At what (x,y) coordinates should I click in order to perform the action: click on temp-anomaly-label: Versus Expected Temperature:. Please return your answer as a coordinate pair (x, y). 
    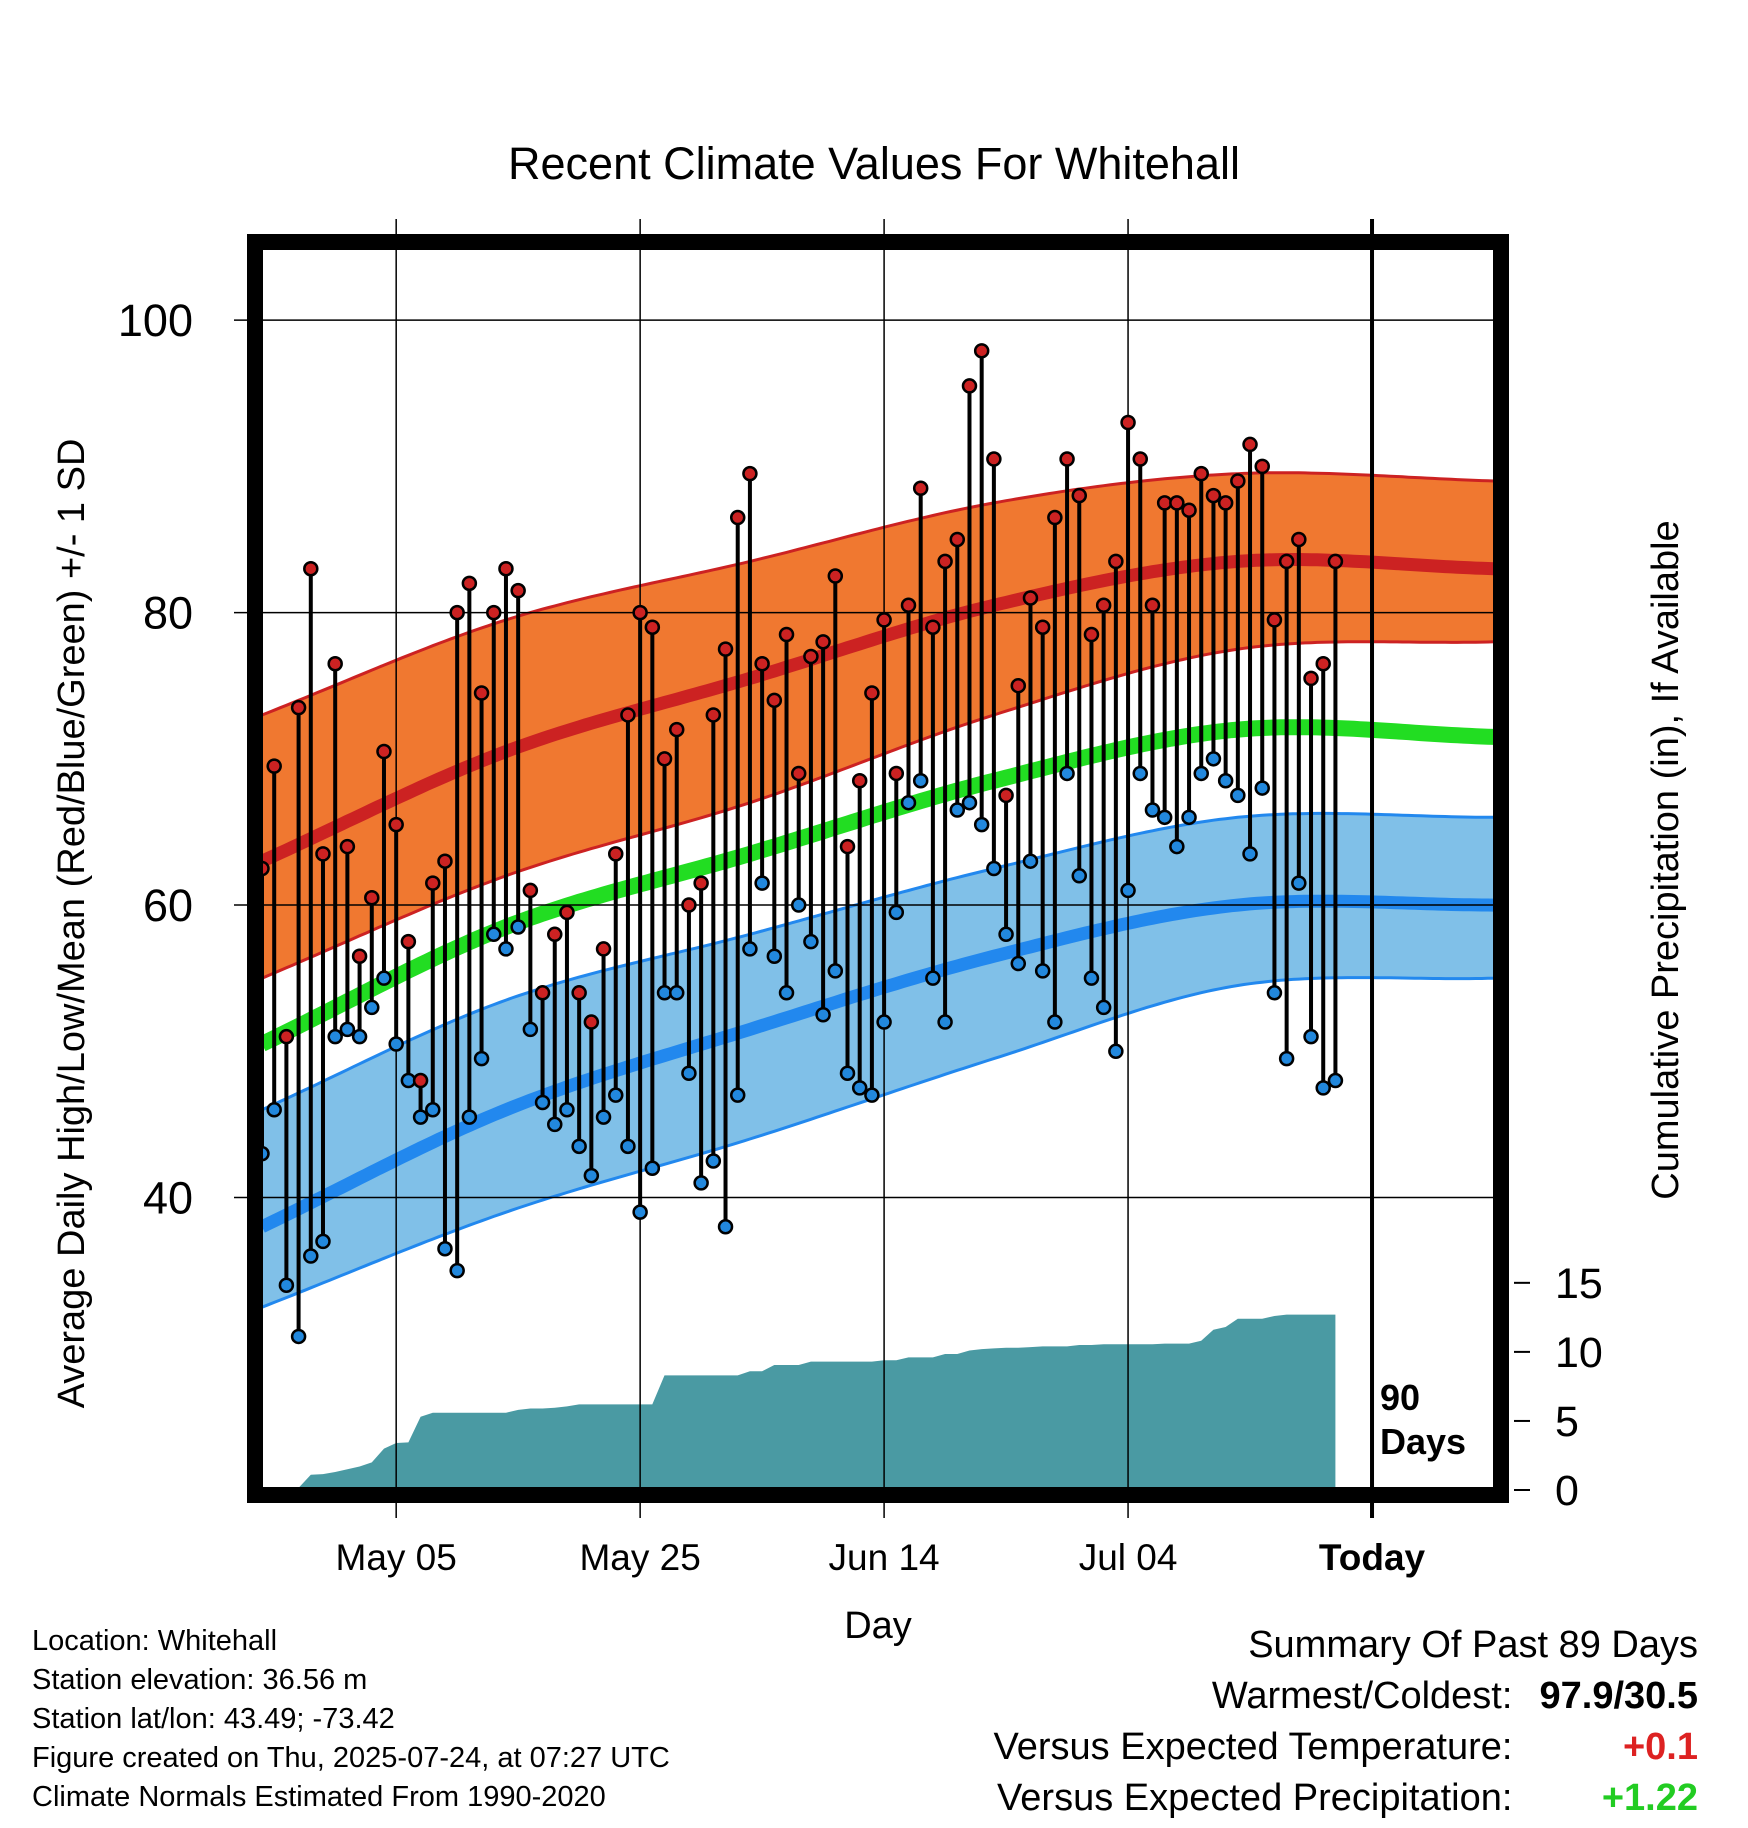
    Looking at the image, I should click on (1253, 1747).